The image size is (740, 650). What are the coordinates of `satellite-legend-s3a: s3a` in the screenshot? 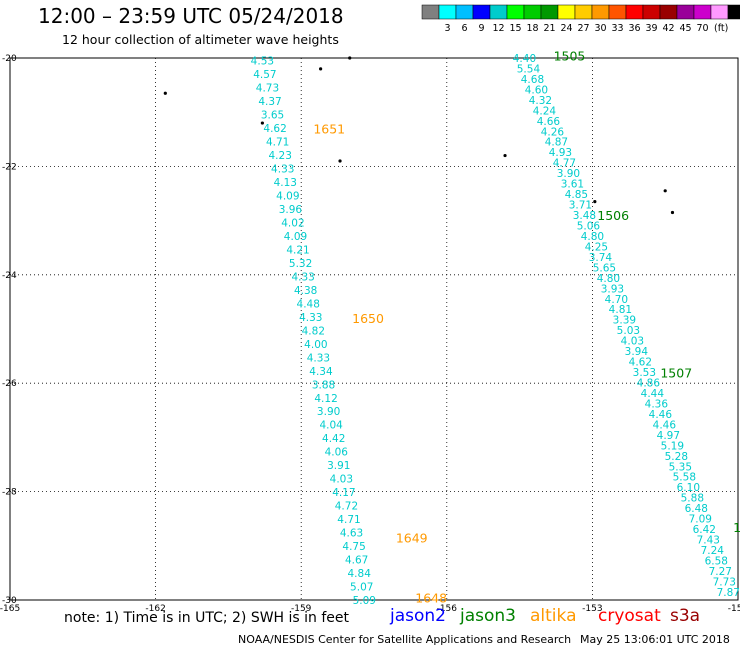 It's located at (685, 616).